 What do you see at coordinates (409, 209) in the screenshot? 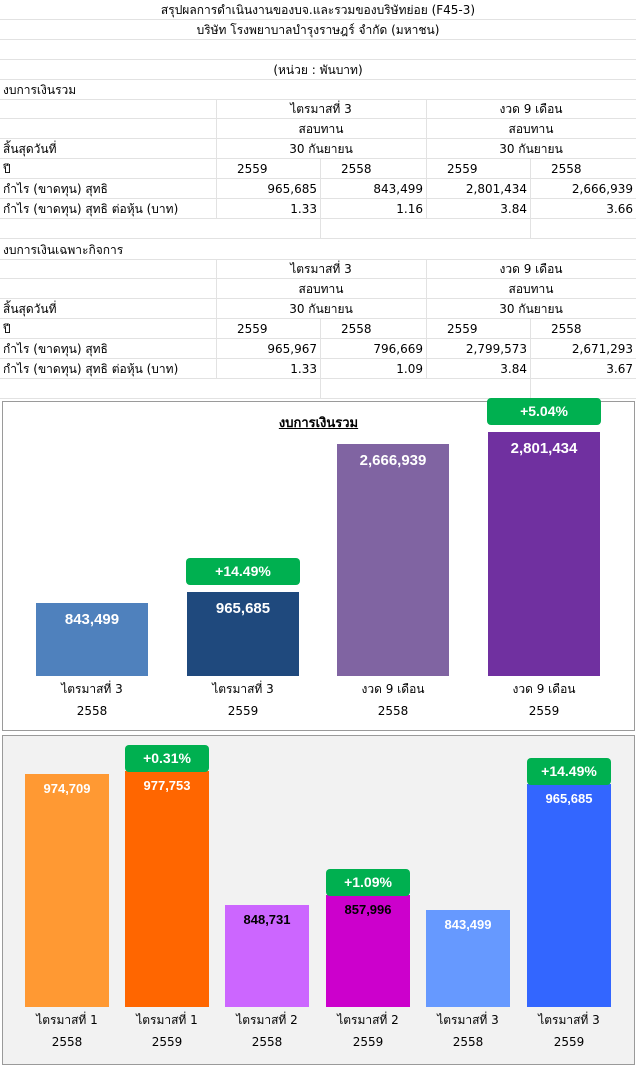
I see `value-cell: 1.16` at bounding box center [409, 209].